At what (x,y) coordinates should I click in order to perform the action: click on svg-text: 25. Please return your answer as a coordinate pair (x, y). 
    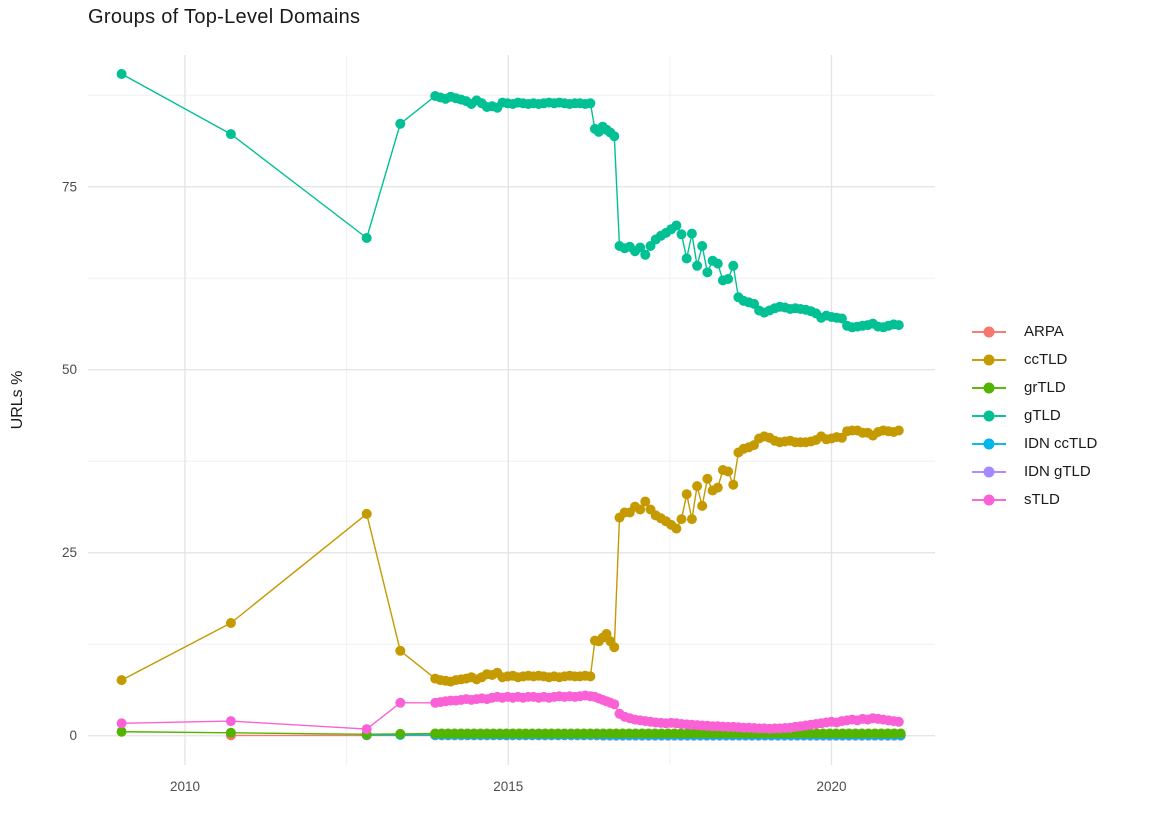
    Looking at the image, I should click on (69, 552).